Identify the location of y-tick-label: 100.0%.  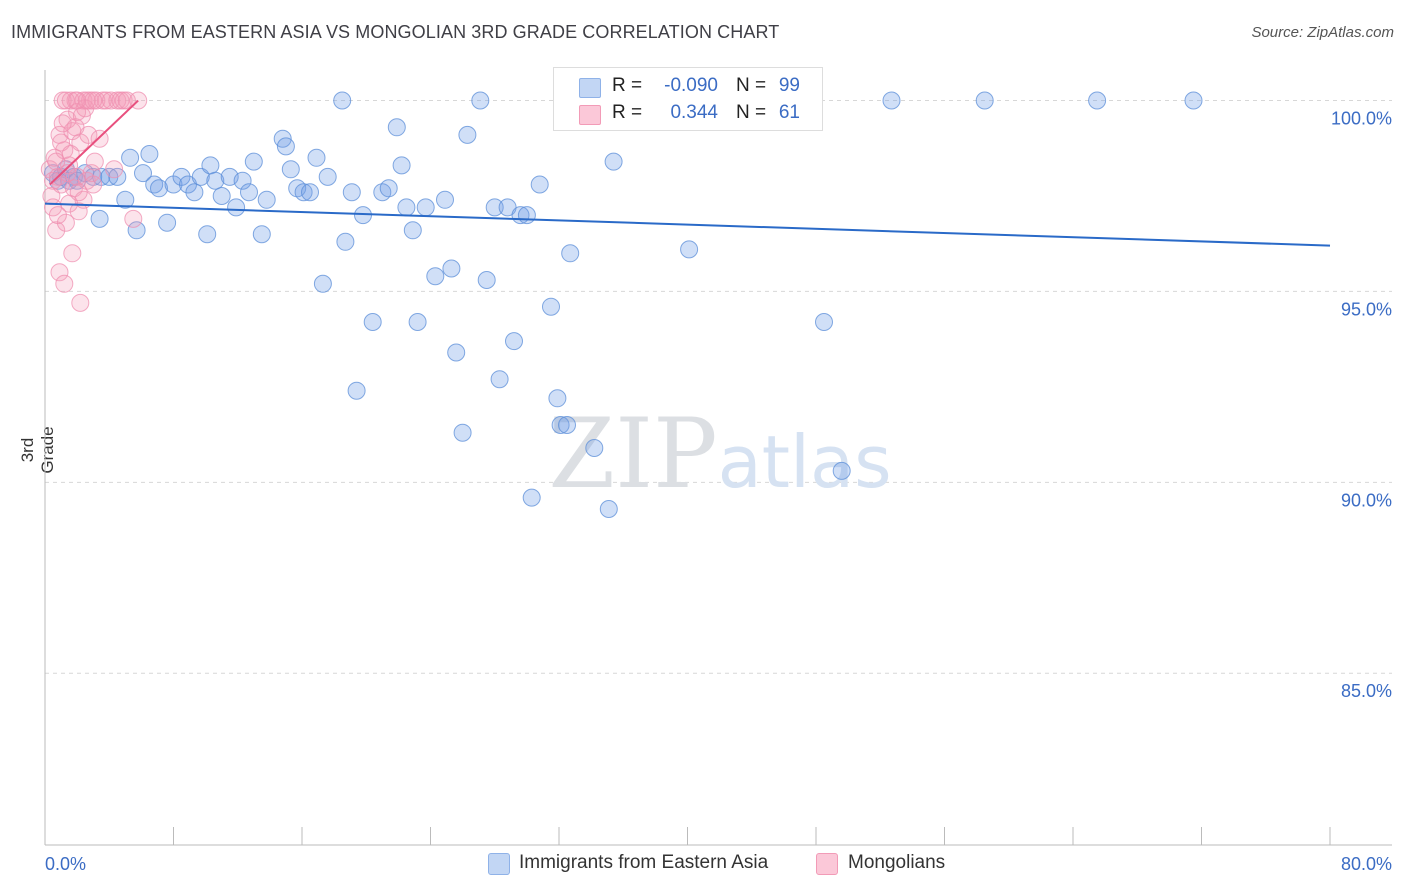
(1361, 119).